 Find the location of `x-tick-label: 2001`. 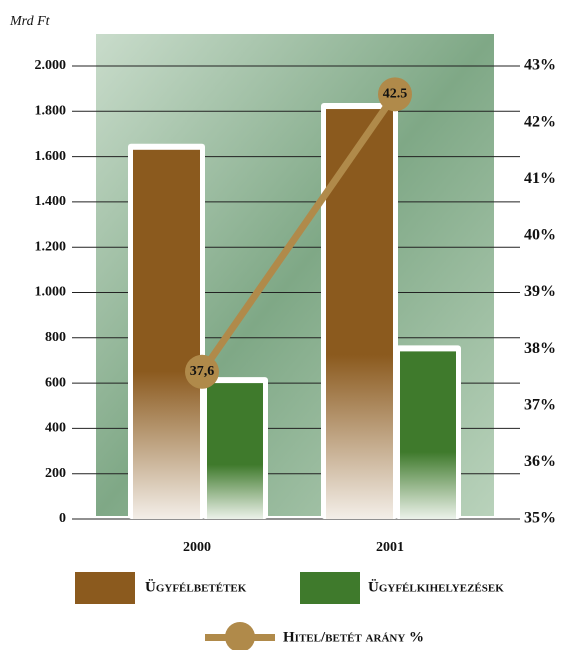

x-tick-label: 2001 is located at coordinates (390, 547).